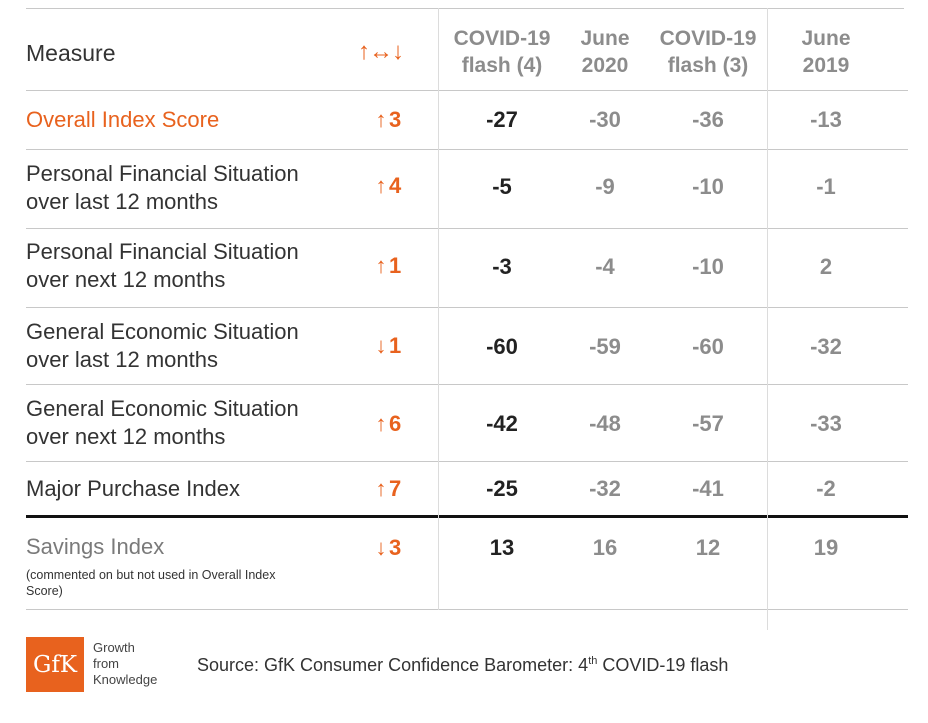  I want to click on value-cell: 16, so click(605, 547).